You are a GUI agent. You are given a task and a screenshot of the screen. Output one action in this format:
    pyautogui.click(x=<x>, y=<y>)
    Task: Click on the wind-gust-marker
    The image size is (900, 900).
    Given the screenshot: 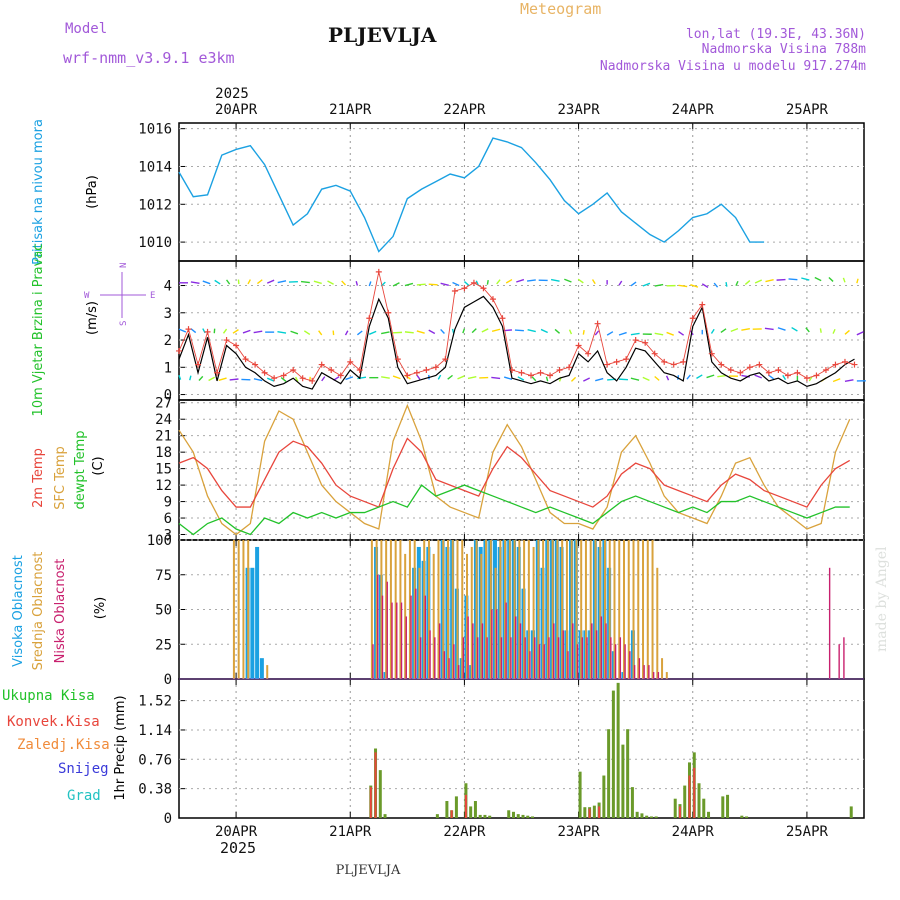 What is the action you would take?
    pyautogui.click(x=854, y=364)
    